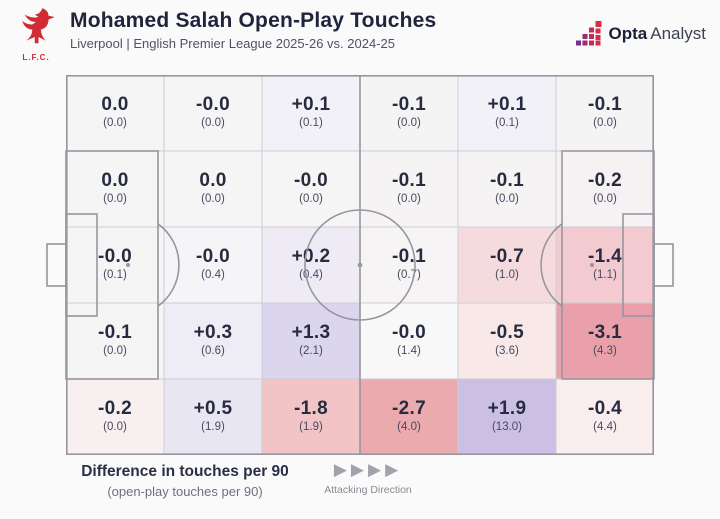 The image size is (720, 519). I want to click on cell-diff-value: -1.8, so click(311, 409).